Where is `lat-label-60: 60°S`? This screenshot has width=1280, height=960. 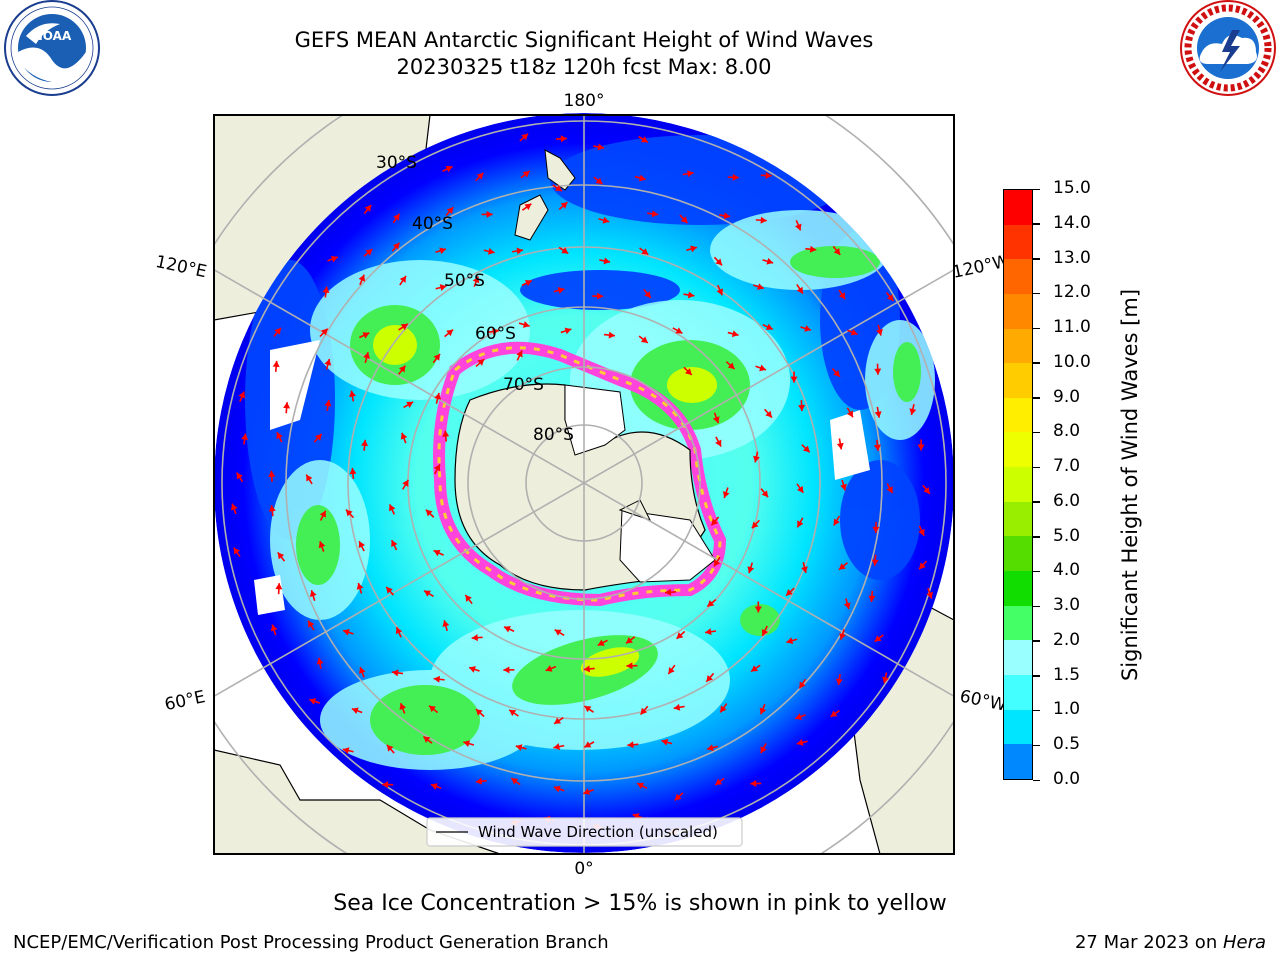 lat-label-60: 60°S is located at coordinates (495, 334).